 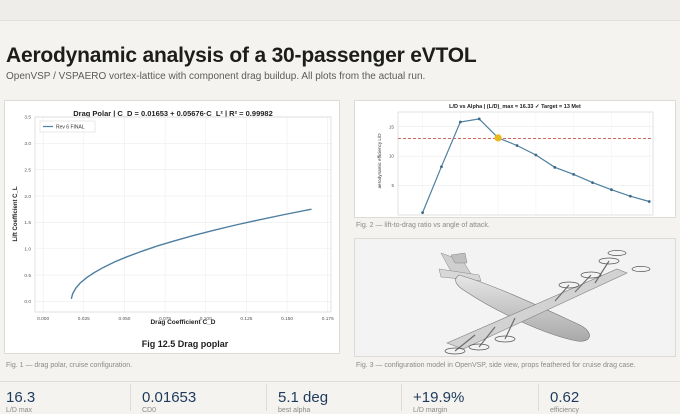 I want to click on stat-cd0-value: 0.01653, so click(x=169, y=397).